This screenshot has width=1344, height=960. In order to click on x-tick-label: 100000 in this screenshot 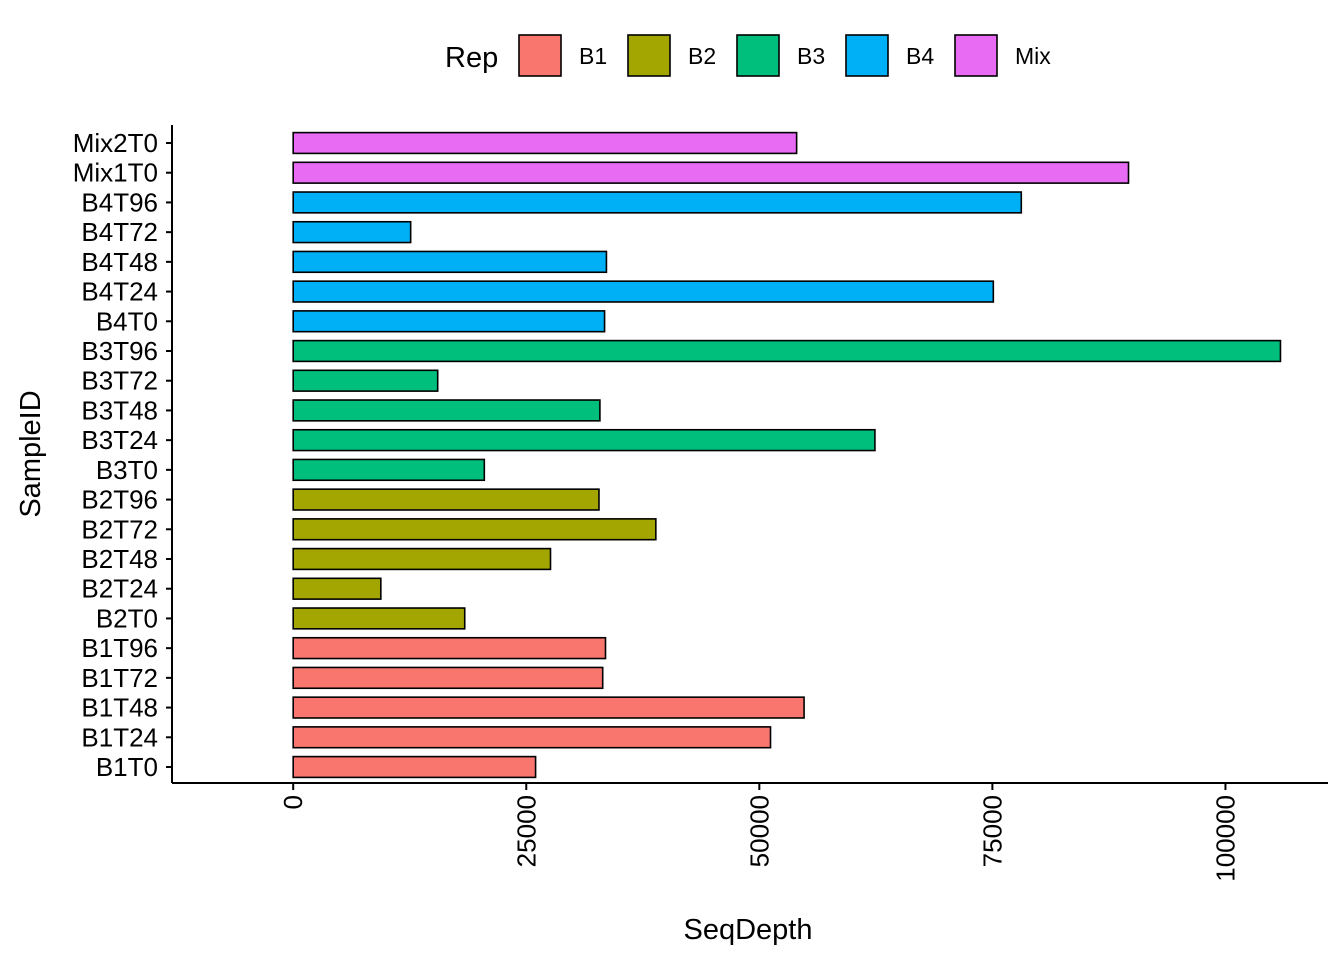, I will do `click(1225, 838)`.